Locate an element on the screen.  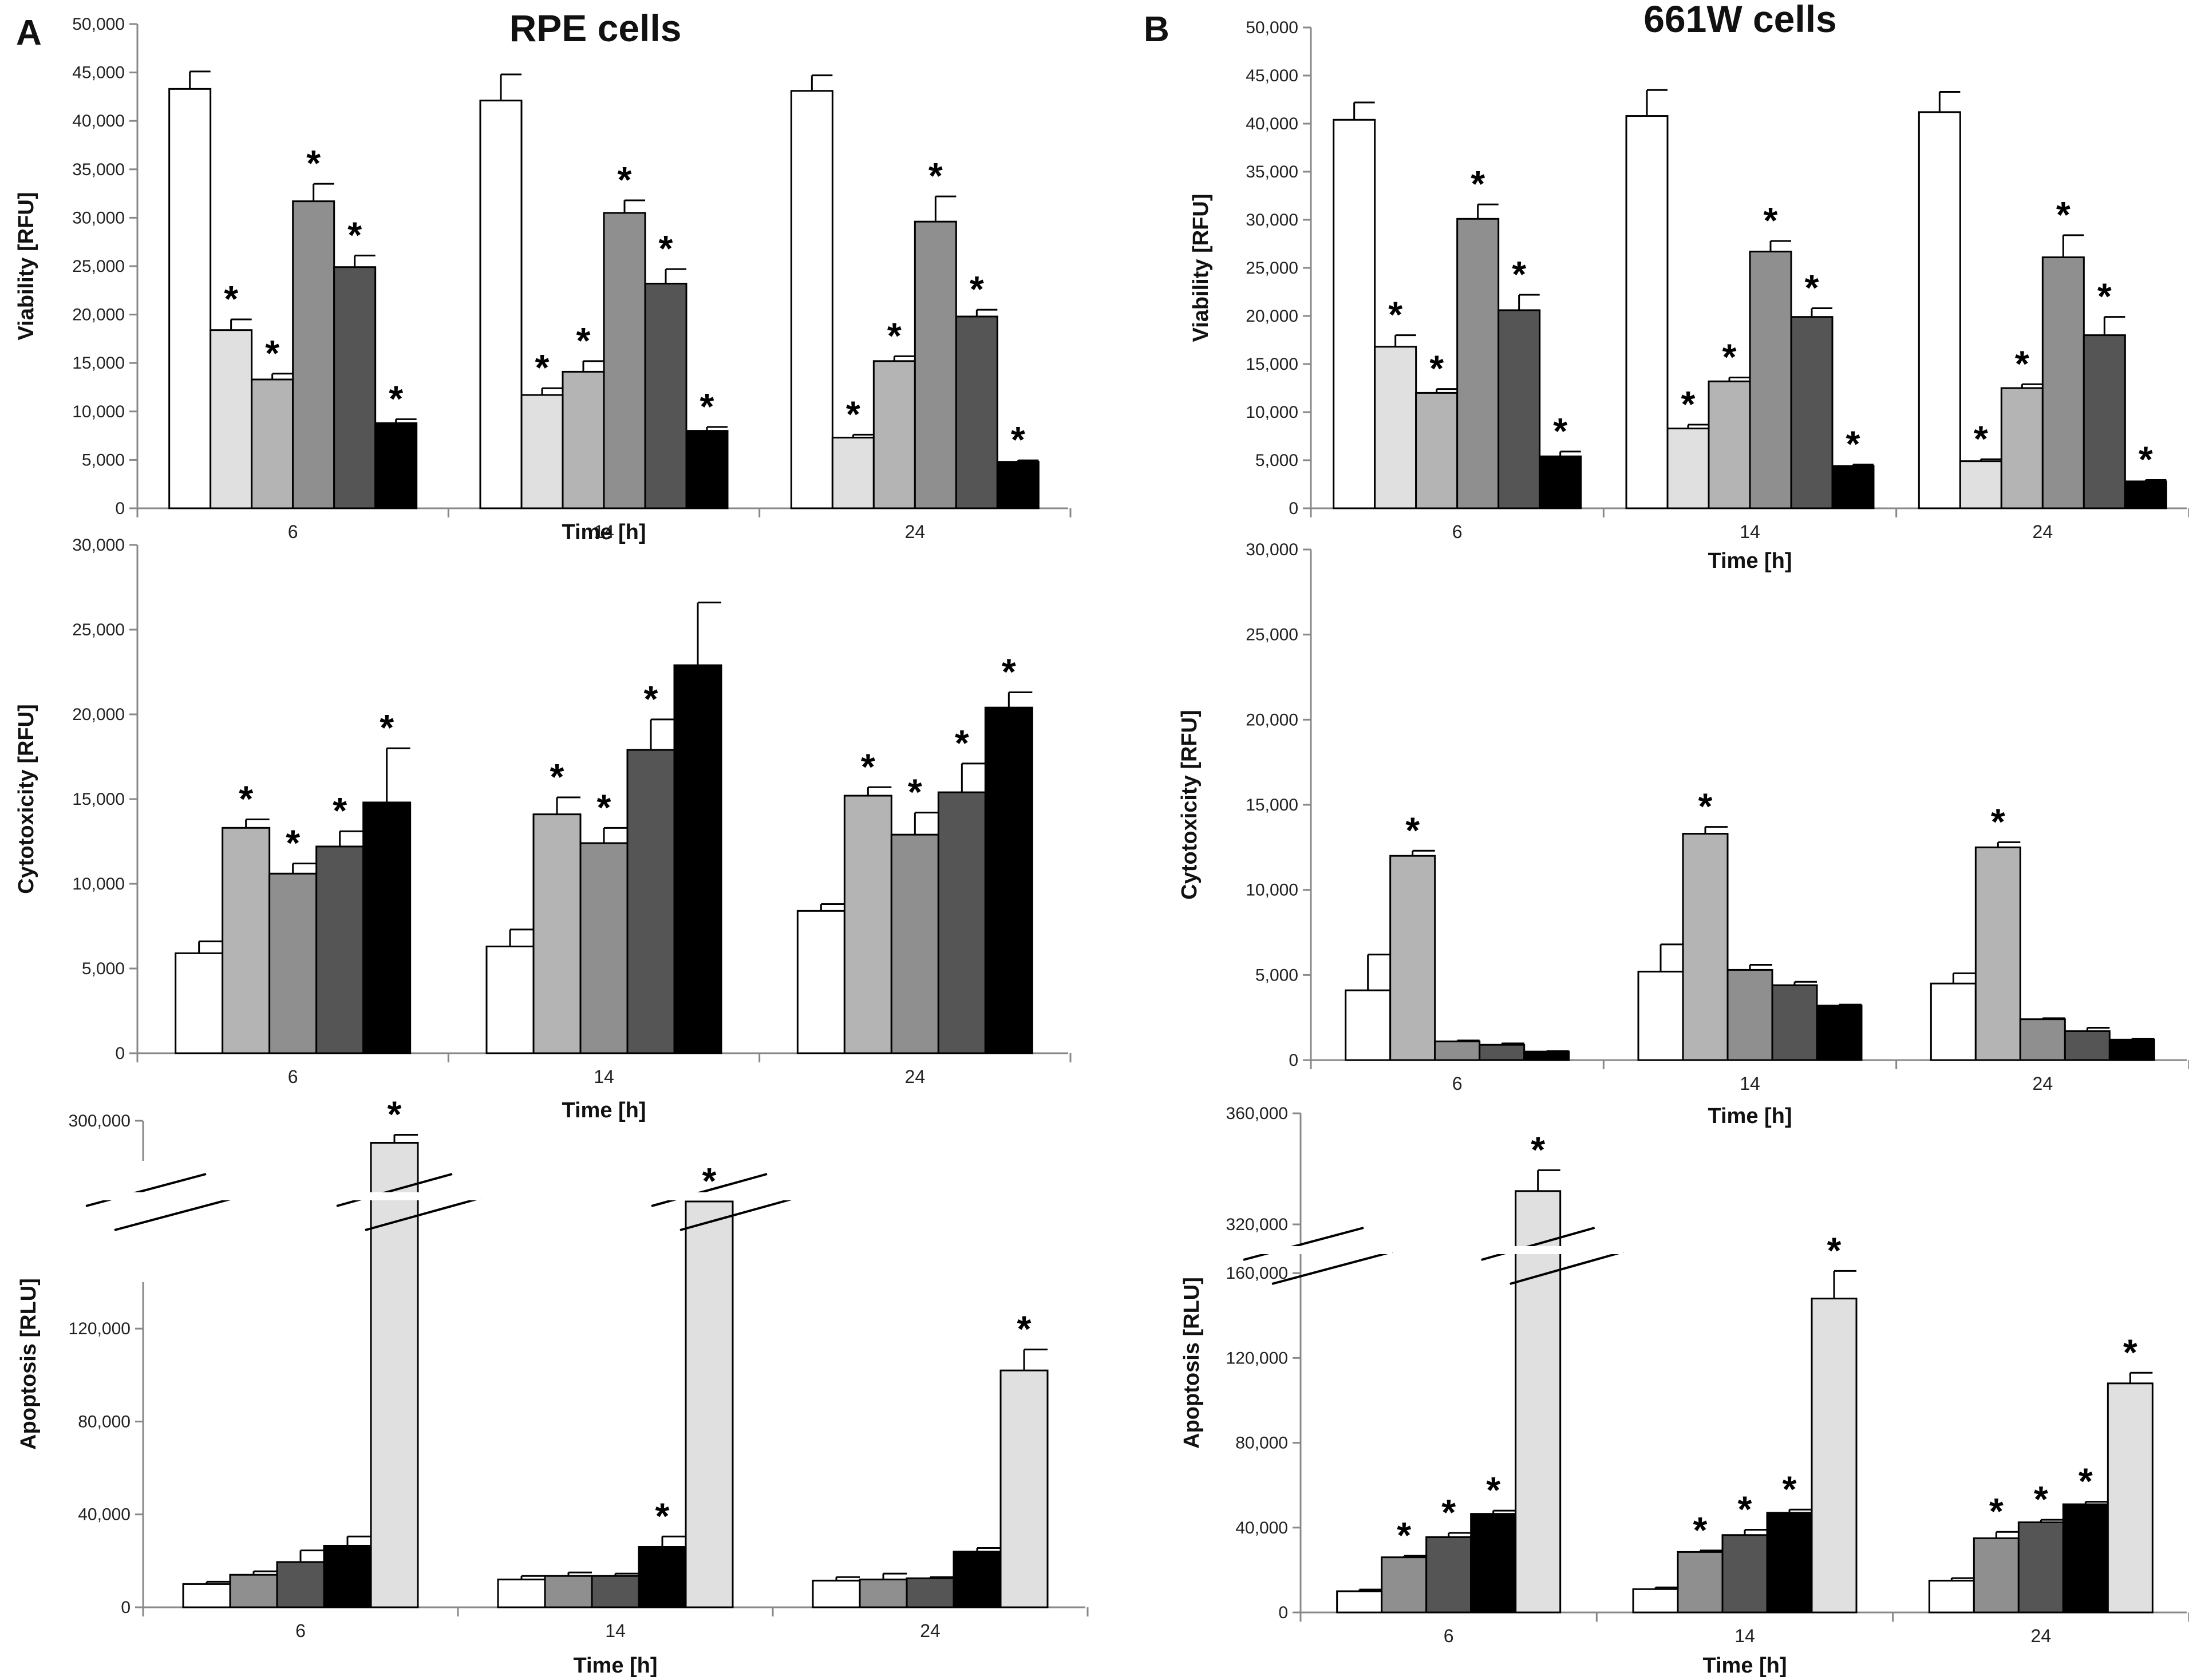
panel-a-letter: A is located at coordinates (29, 33).